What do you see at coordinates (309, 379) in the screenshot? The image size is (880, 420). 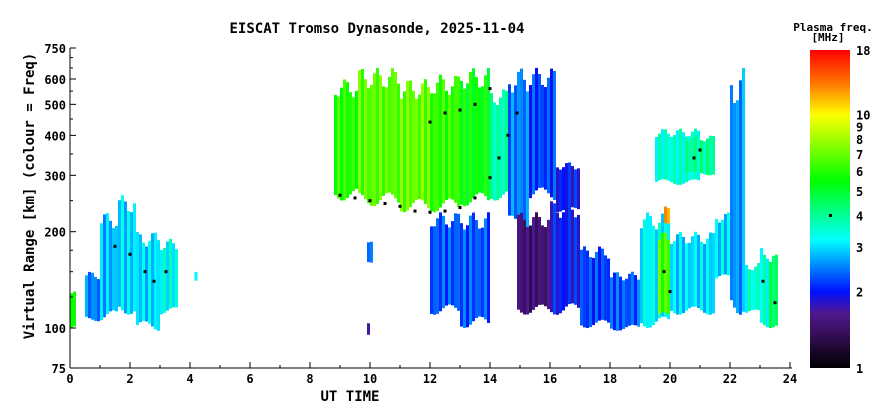 I see `x-tick-label: 8` at bounding box center [309, 379].